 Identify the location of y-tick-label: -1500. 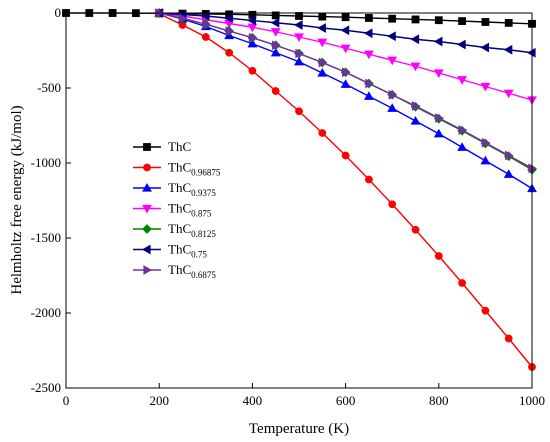
(46, 237).